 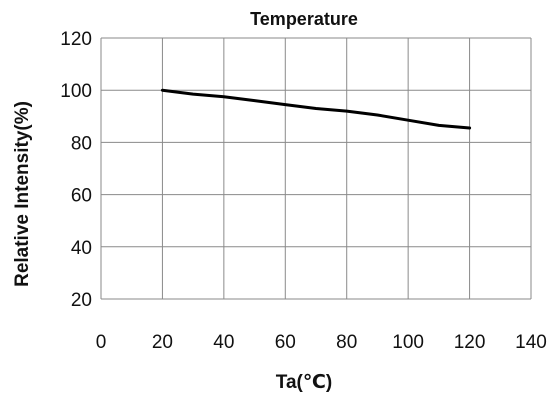 What do you see at coordinates (22, 194) in the screenshot?
I see `y-axis-title: Relative Intensity(%)` at bounding box center [22, 194].